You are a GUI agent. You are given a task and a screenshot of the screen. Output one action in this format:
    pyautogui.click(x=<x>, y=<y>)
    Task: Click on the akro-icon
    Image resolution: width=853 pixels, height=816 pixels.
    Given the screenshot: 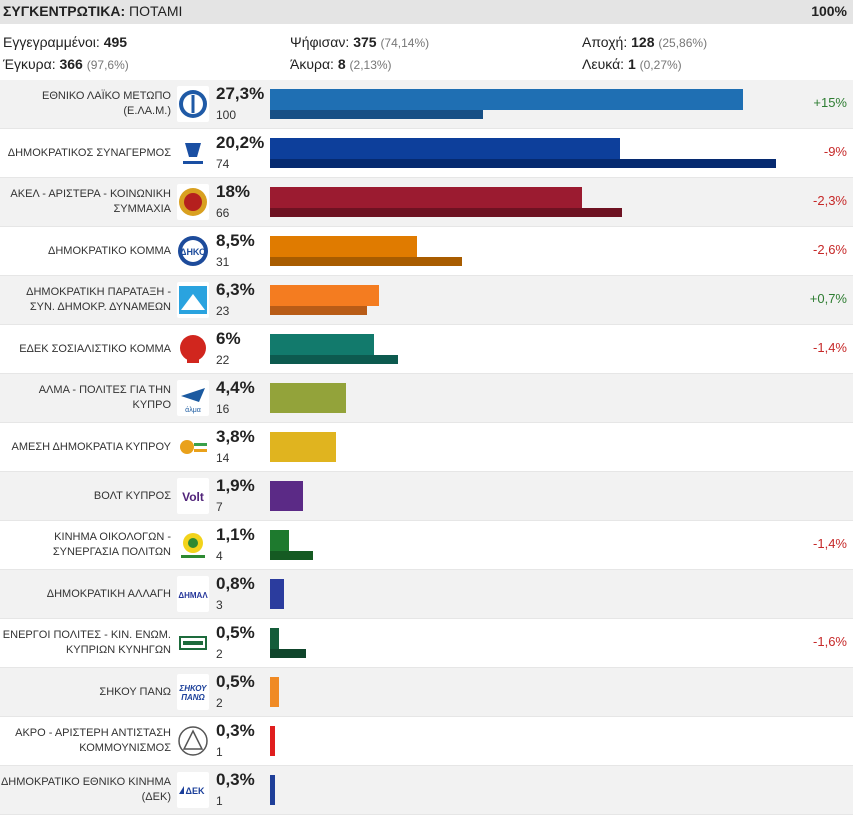 What is the action you would take?
    pyautogui.click(x=193, y=741)
    